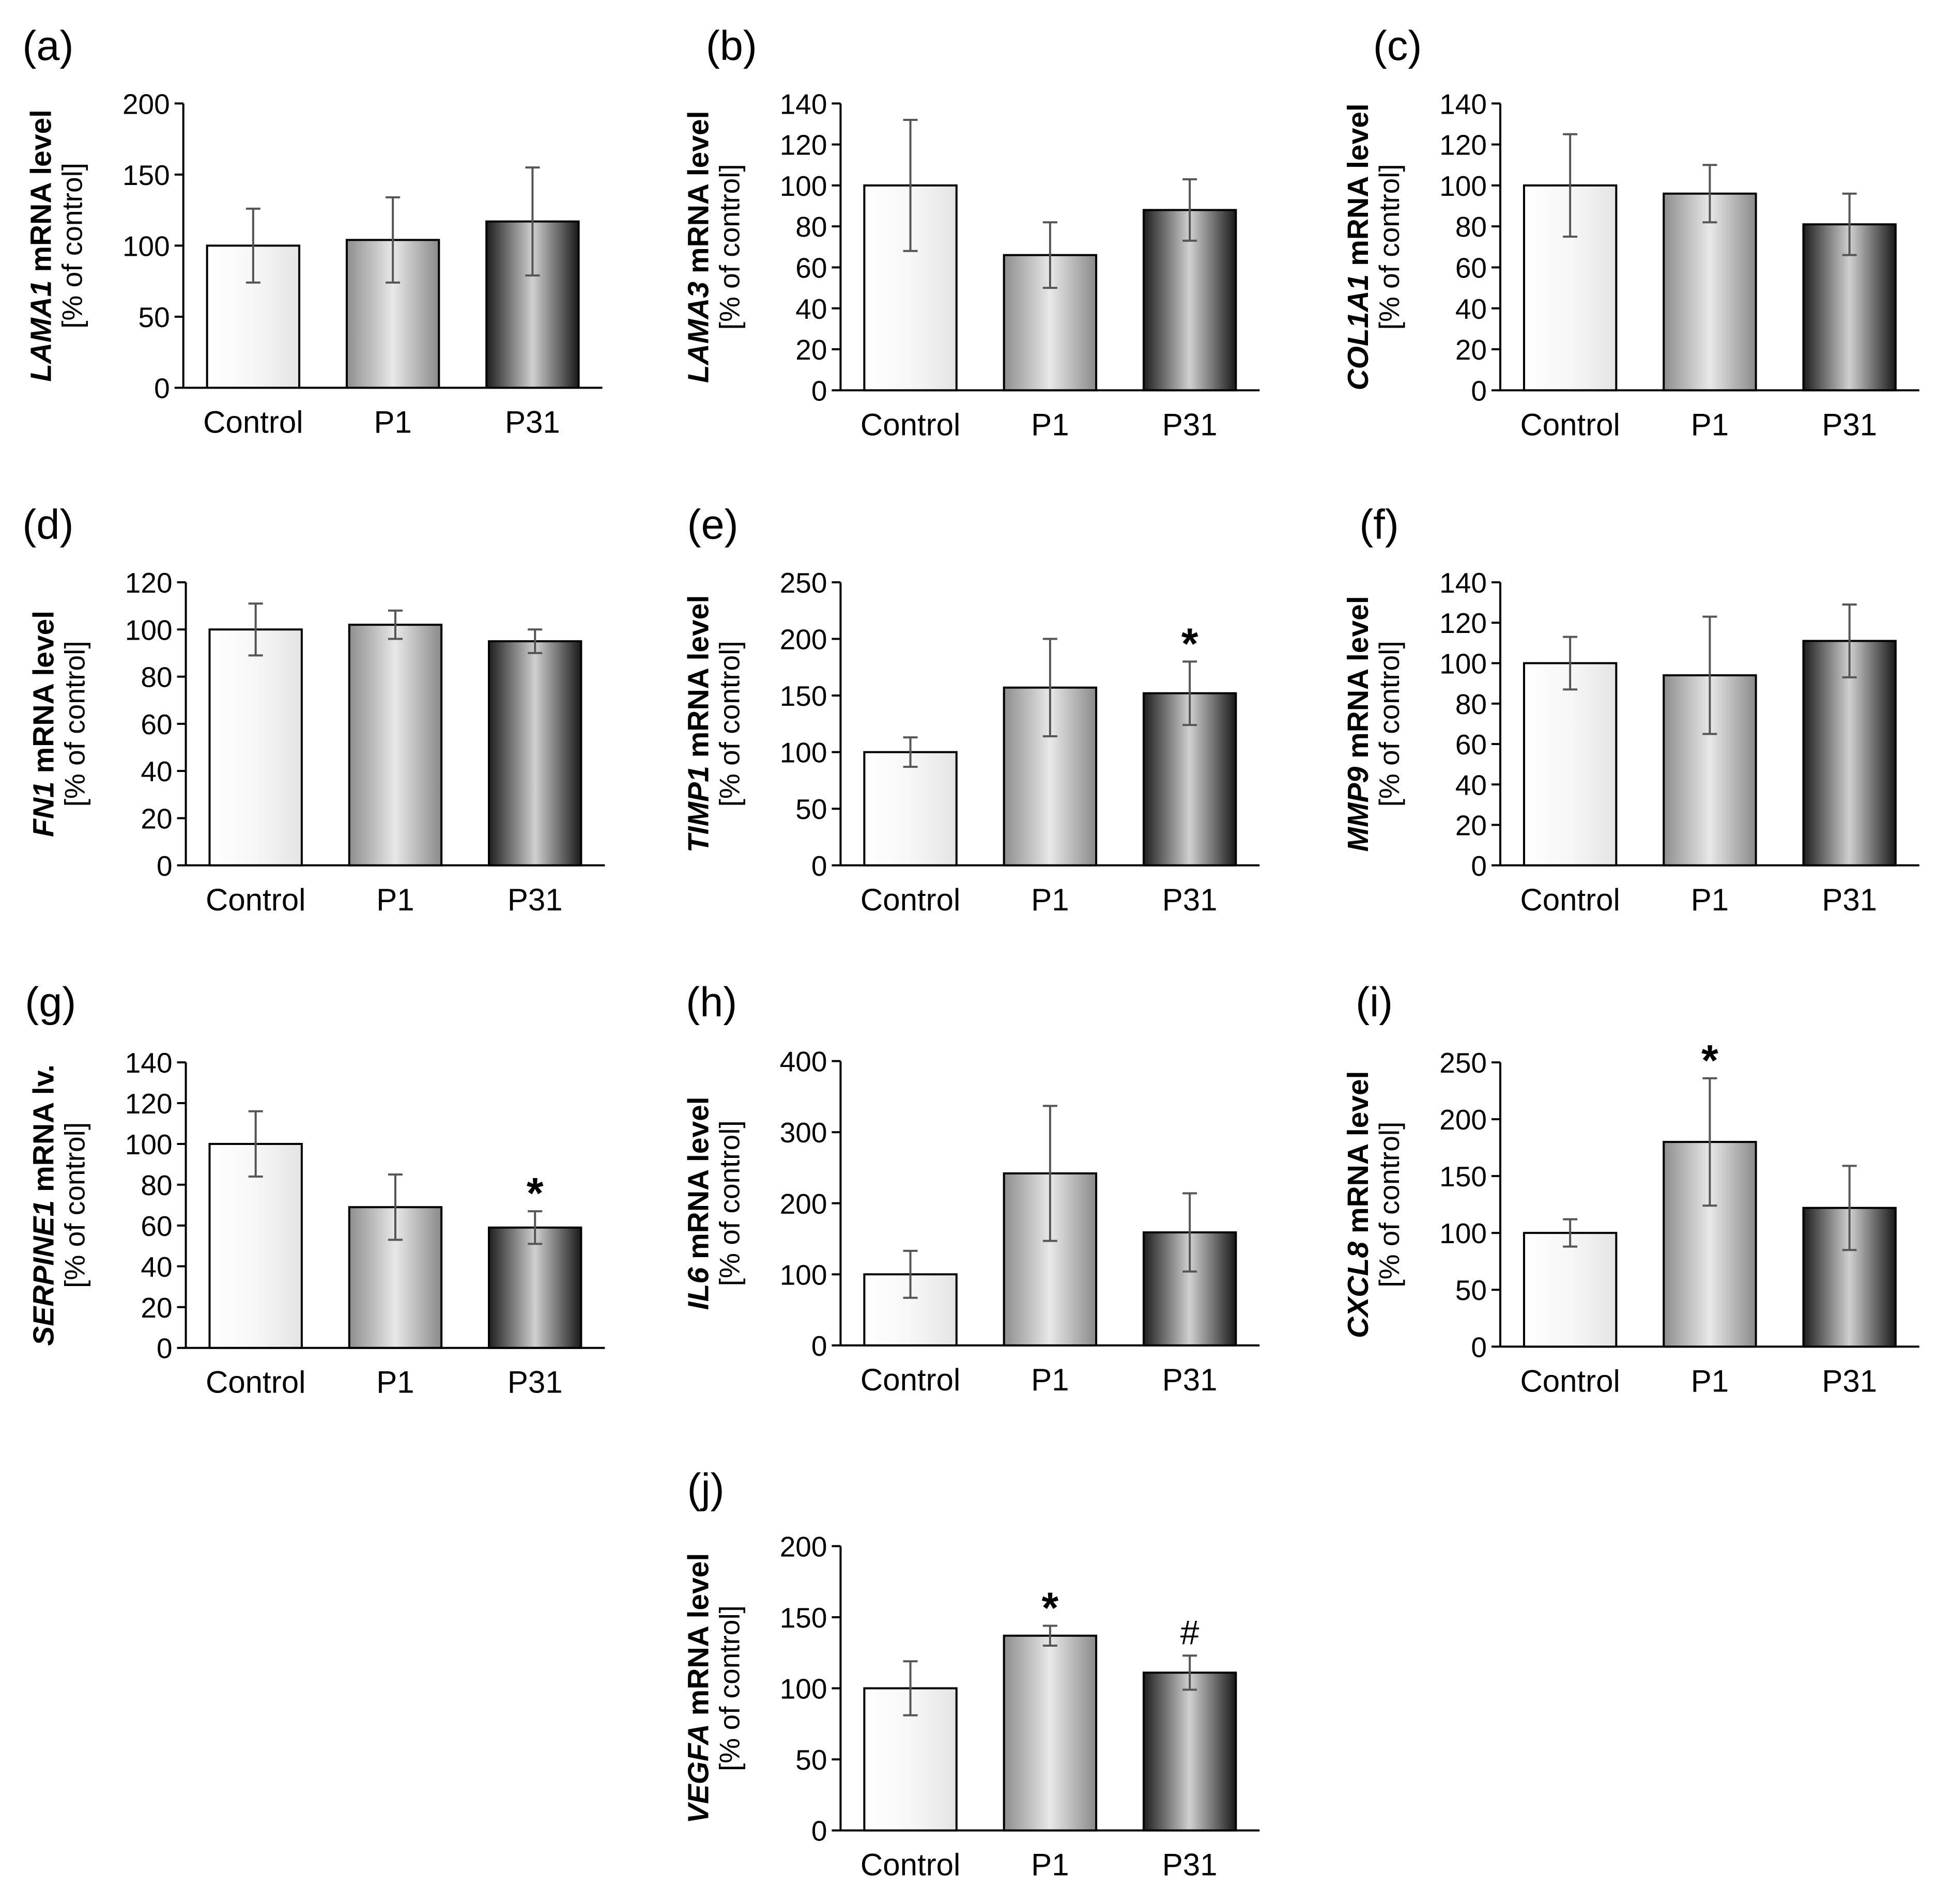  Describe the element at coordinates (1463, 1063) in the screenshot. I see `y-tick-label: 250` at that location.